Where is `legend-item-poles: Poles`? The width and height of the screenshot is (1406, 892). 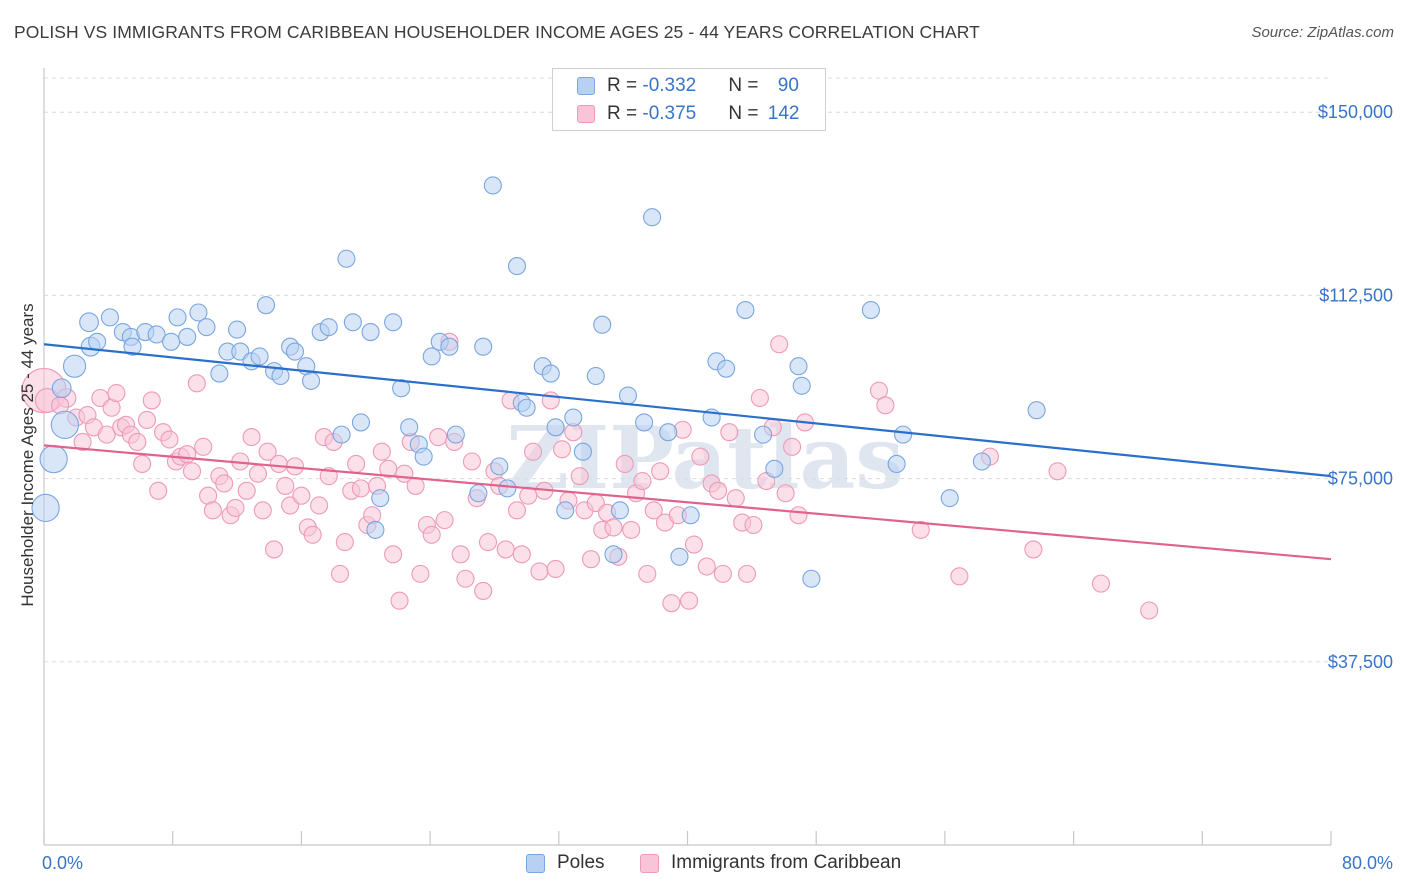 legend-item-poles: Poles is located at coordinates (565, 863).